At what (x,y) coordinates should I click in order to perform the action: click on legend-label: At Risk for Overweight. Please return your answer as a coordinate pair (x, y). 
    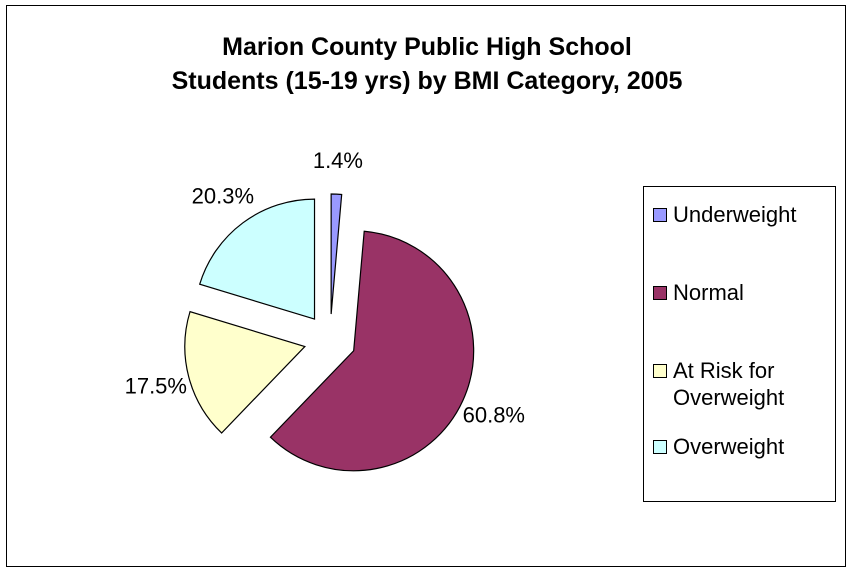
    Looking at the image, I should click on (728, 384).